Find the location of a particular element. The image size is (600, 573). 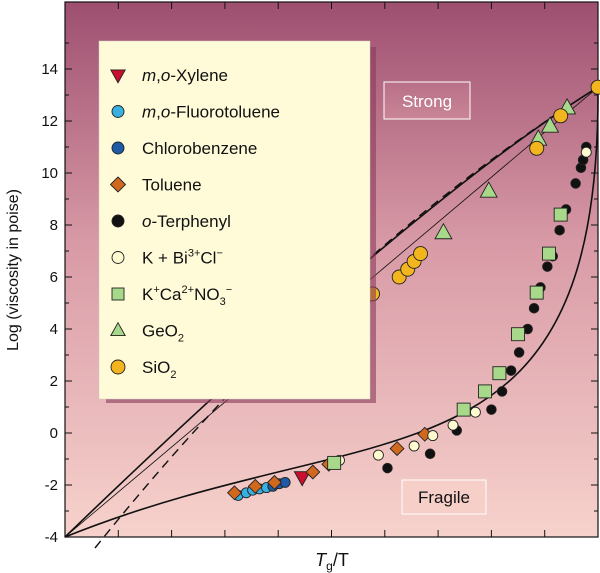

y-tick-label: 6 is located at coordinates (54, 277).